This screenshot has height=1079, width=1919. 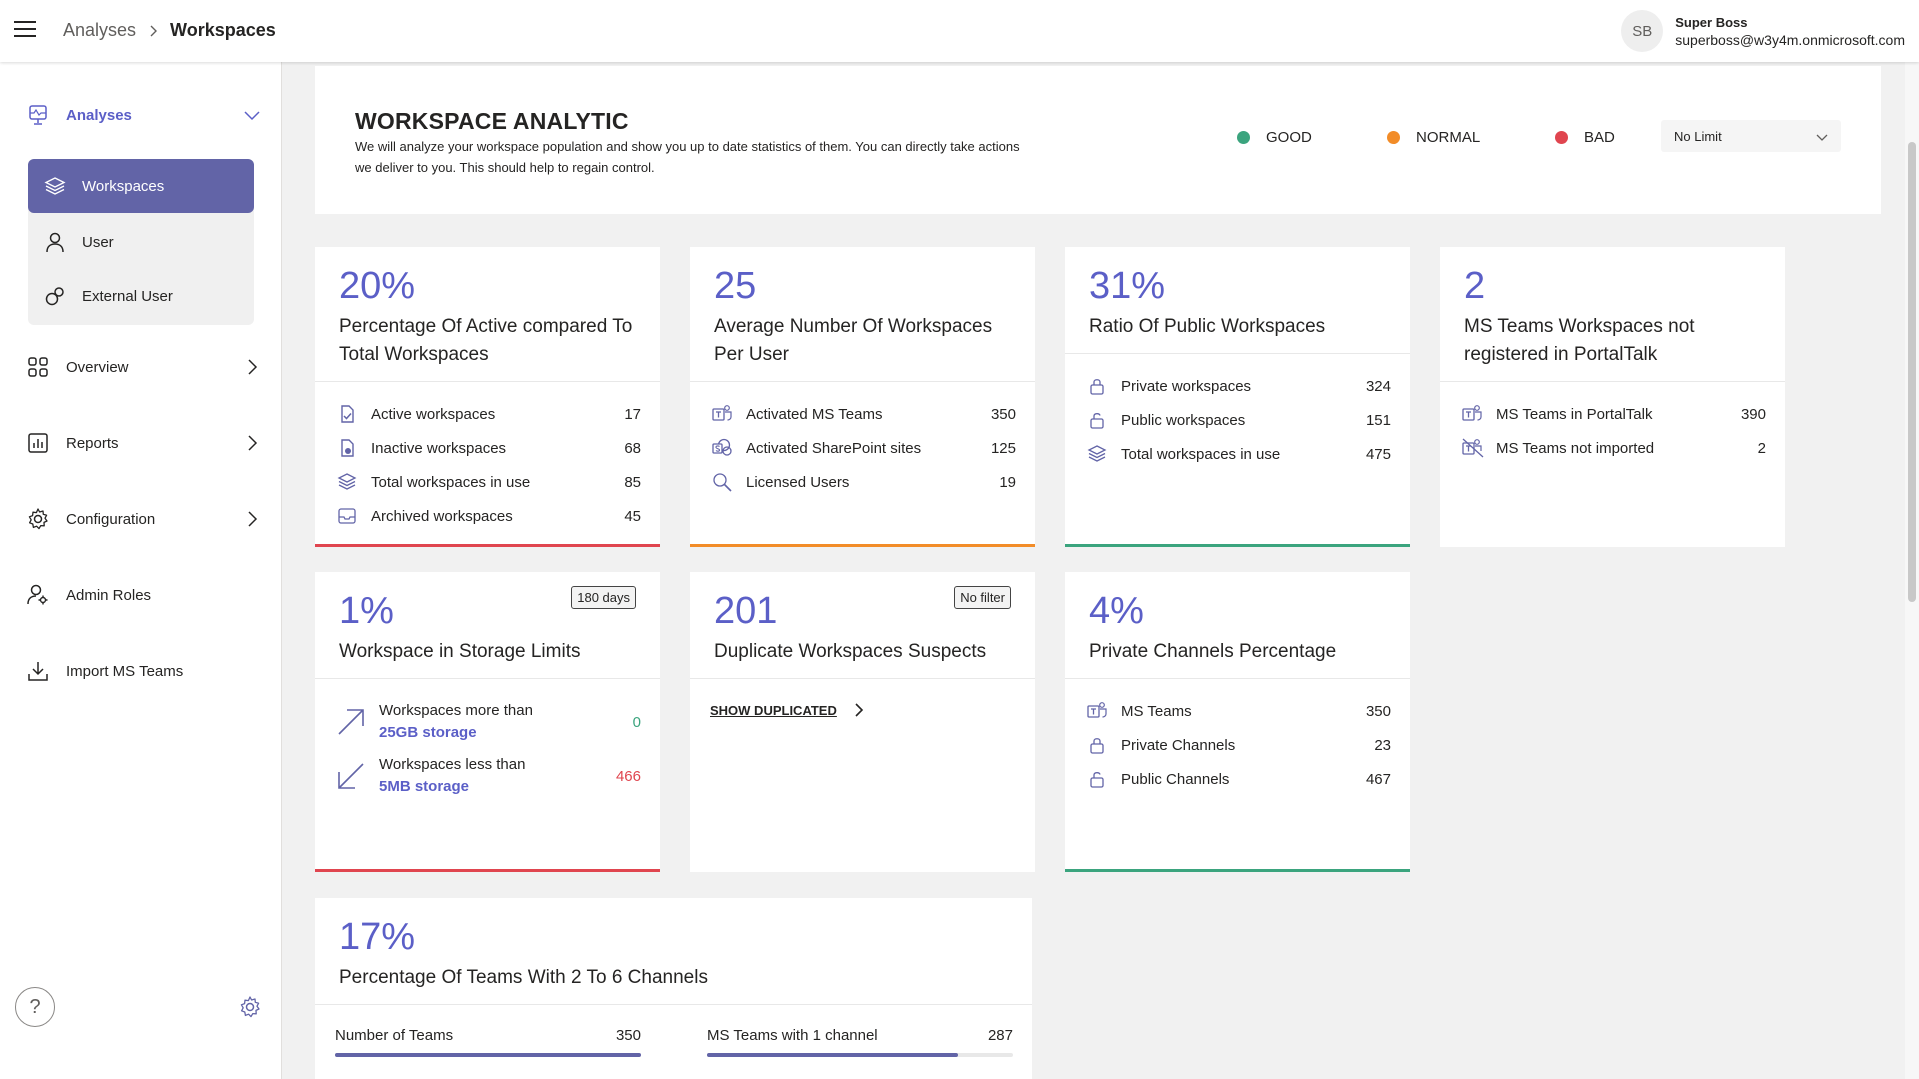 I want to click on row-label: MS Teams not imported, so click(x=1575, y=448).